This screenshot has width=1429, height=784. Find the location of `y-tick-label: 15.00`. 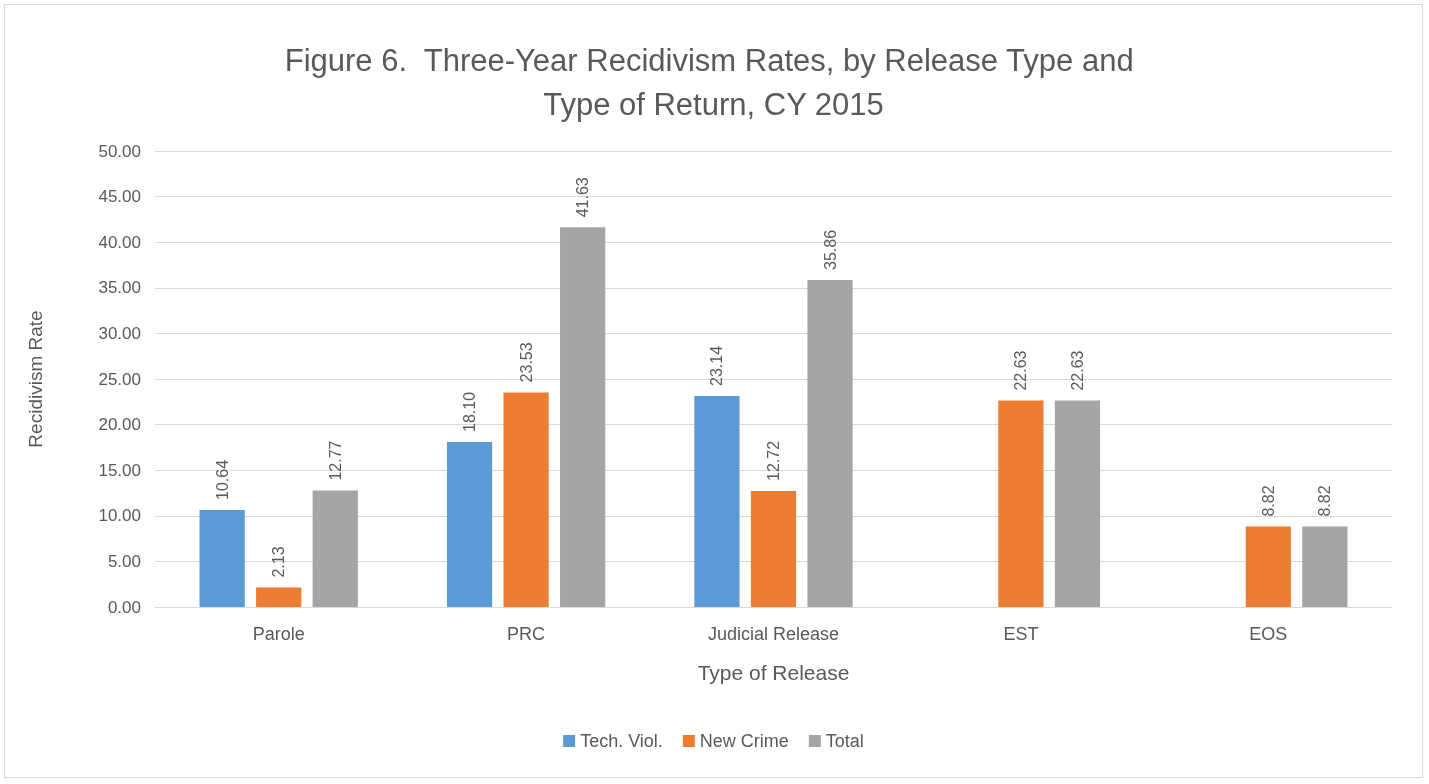

y-tick-label: 15.00 is located at coordinates (119, 470).